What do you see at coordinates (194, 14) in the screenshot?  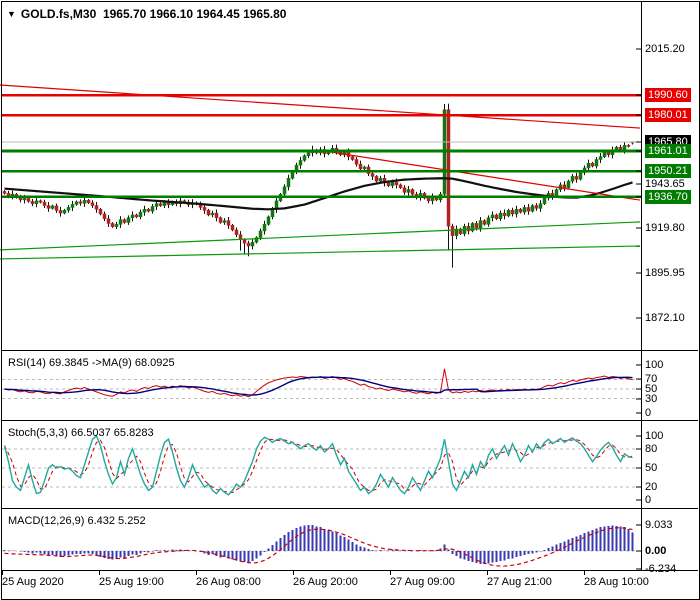 I see `title-ohlc-values: 1965.70 1966.10 1964.45 1965.80` at bounding box center [194, 14].